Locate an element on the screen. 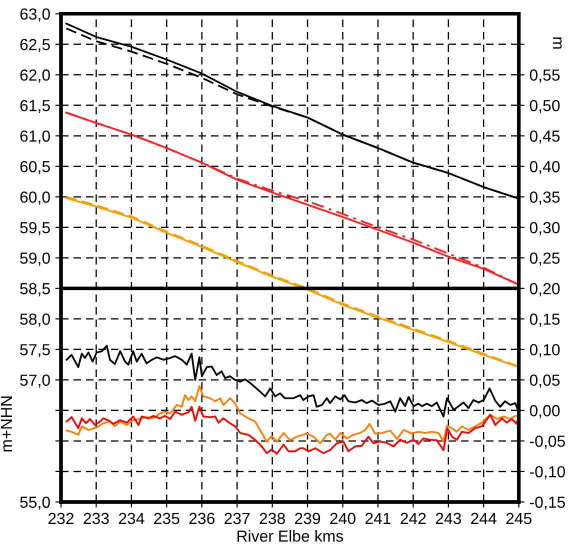 Image resolution: width=581 pixels, height=551 pixels. y-tick-label: 62,0 is located at coordinates (35, 76).